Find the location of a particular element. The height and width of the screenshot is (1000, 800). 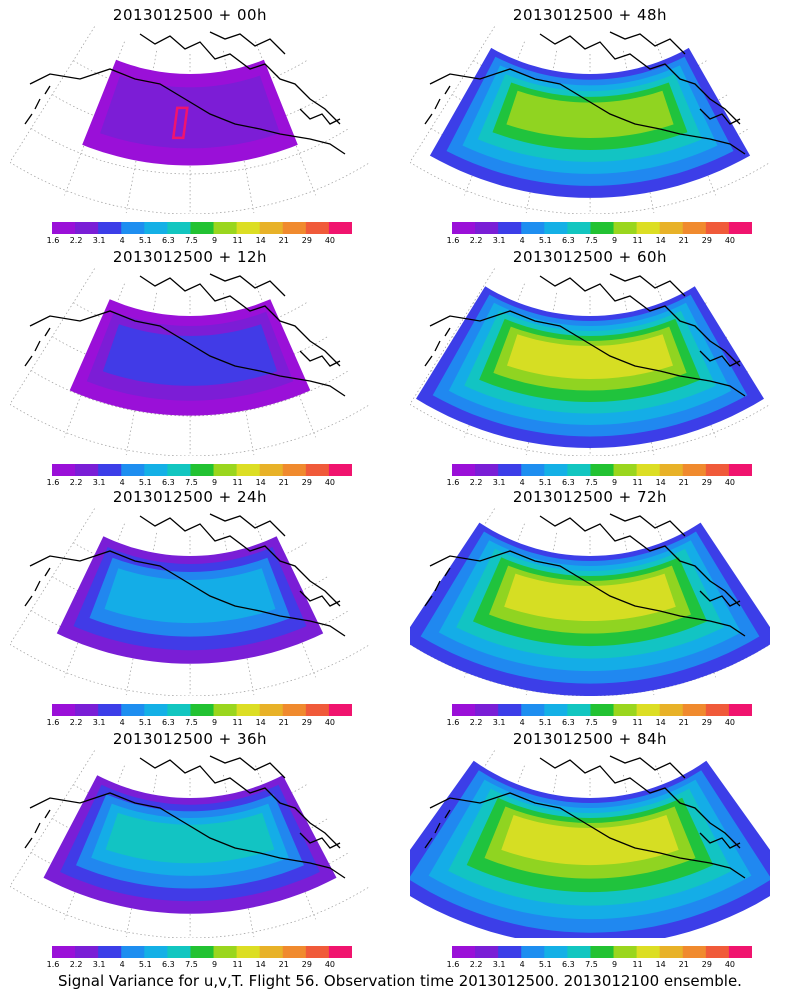

panel-title: 2013012500 + 60h is located at coordinates (590, 257).